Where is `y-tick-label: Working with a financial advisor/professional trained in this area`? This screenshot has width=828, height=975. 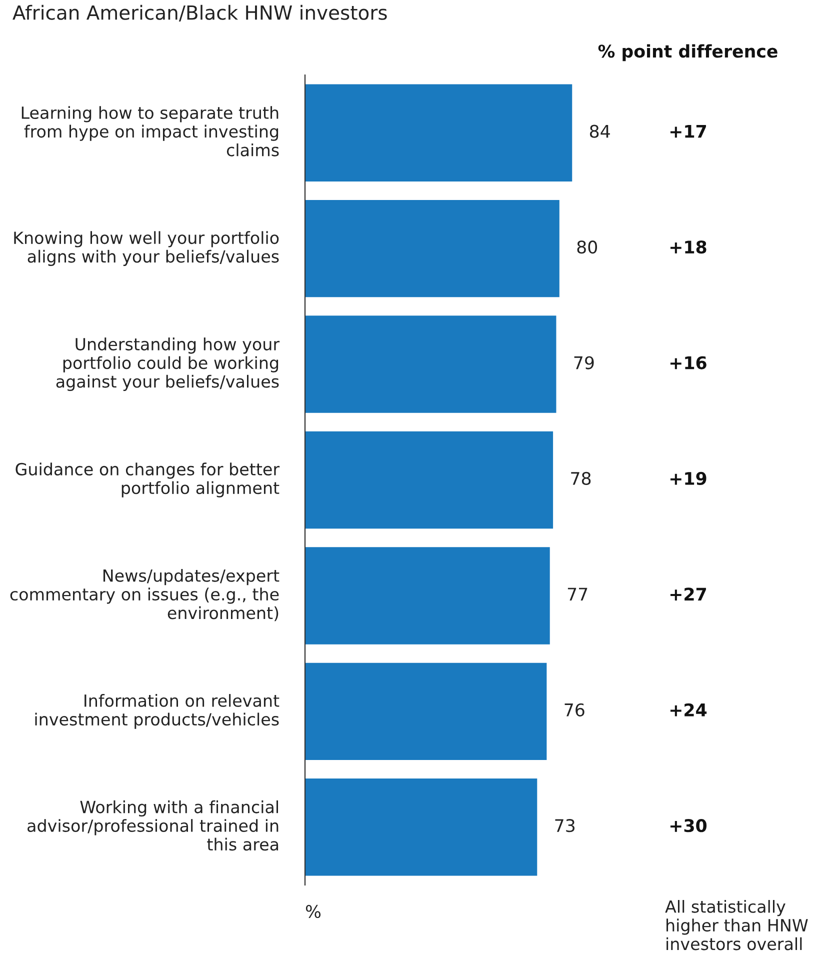 y-tick-label: Working with a financial advisor/professional trained in this area is located at coordinates (153, 825).